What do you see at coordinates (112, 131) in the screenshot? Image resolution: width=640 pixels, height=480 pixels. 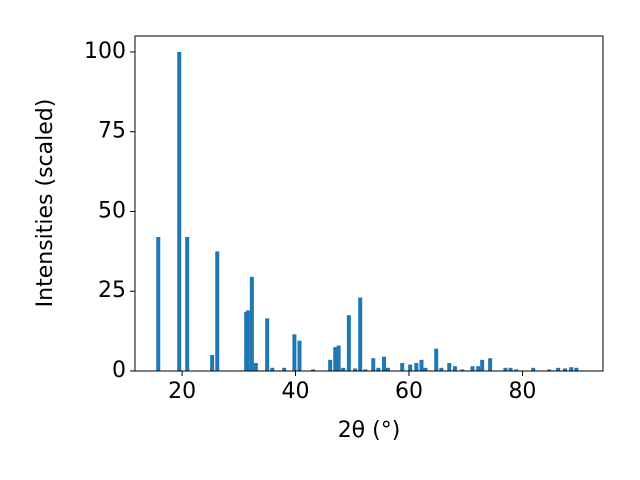 I see `y-tick-label: 75` at bounding box center [112, 131].